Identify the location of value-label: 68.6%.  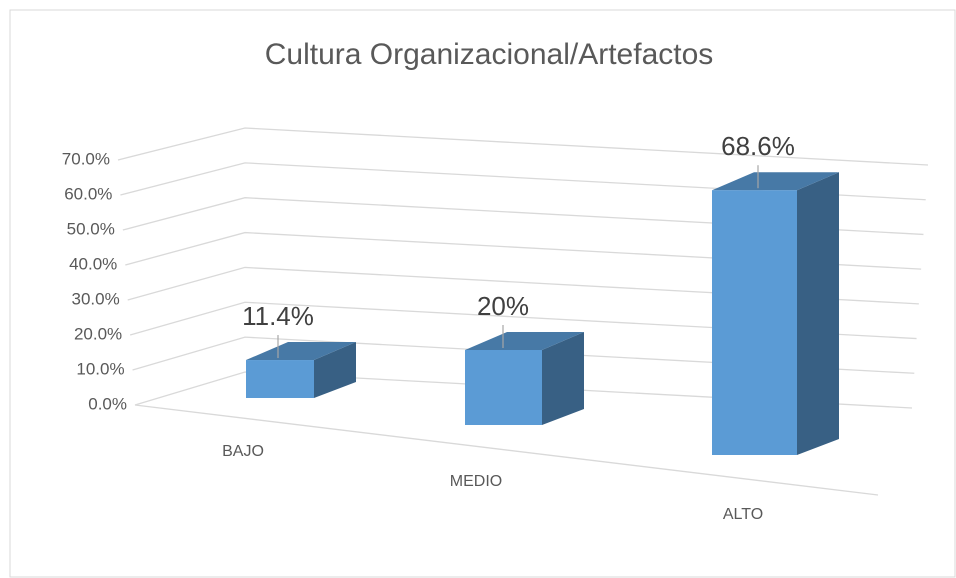
(758, 146).